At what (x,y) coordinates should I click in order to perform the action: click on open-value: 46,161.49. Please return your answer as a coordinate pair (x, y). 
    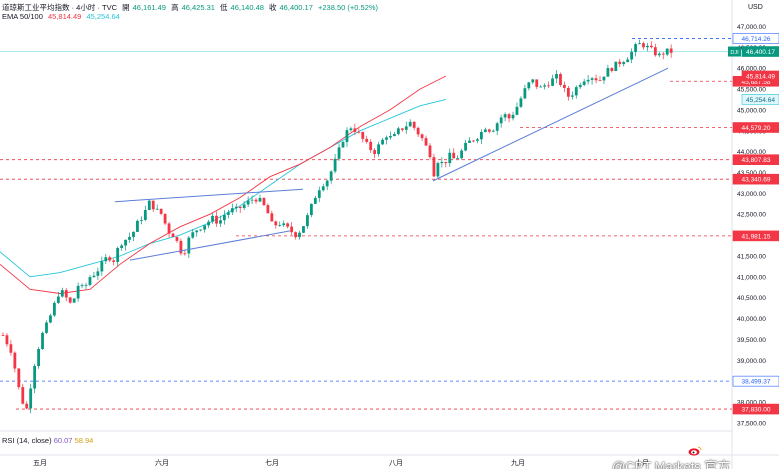
    Looking at the image, I should click on (149, 7).